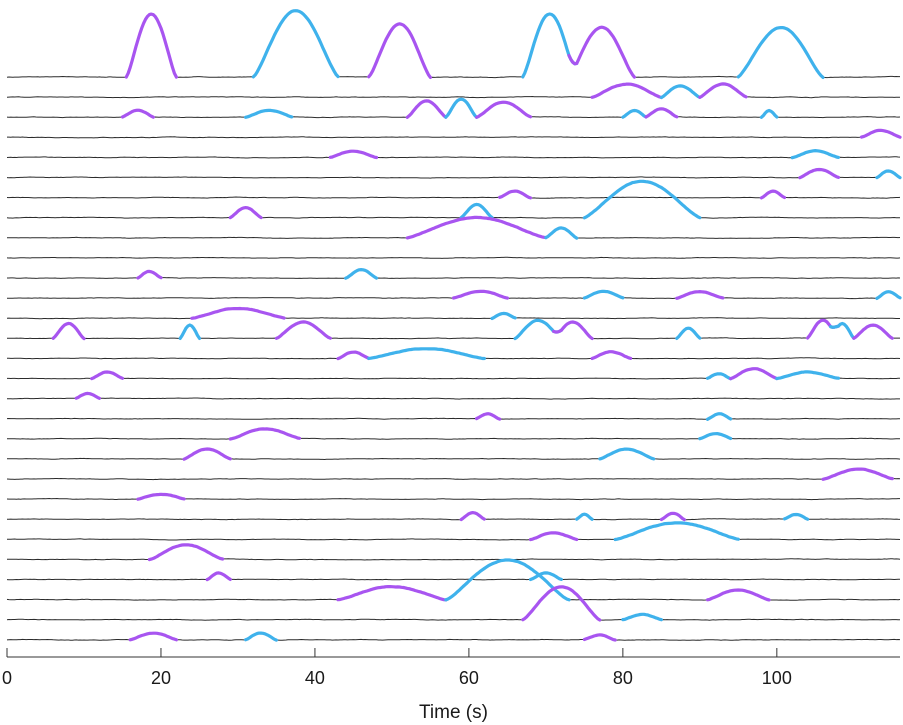 This screenshot has width=903, height=725. Describe the element at coordinates (777, 678) in the screenshot. I see `x-tick-label: 100` at that location.